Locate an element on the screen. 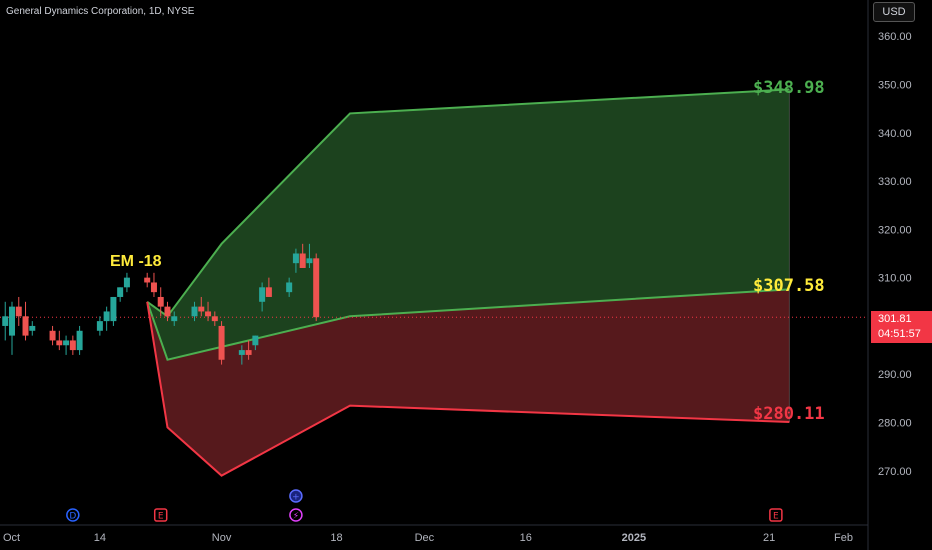 Image resolution: width=932 pixels, height=550 pixels. x-tick-label: 16 is located at coordinates (526, 538).